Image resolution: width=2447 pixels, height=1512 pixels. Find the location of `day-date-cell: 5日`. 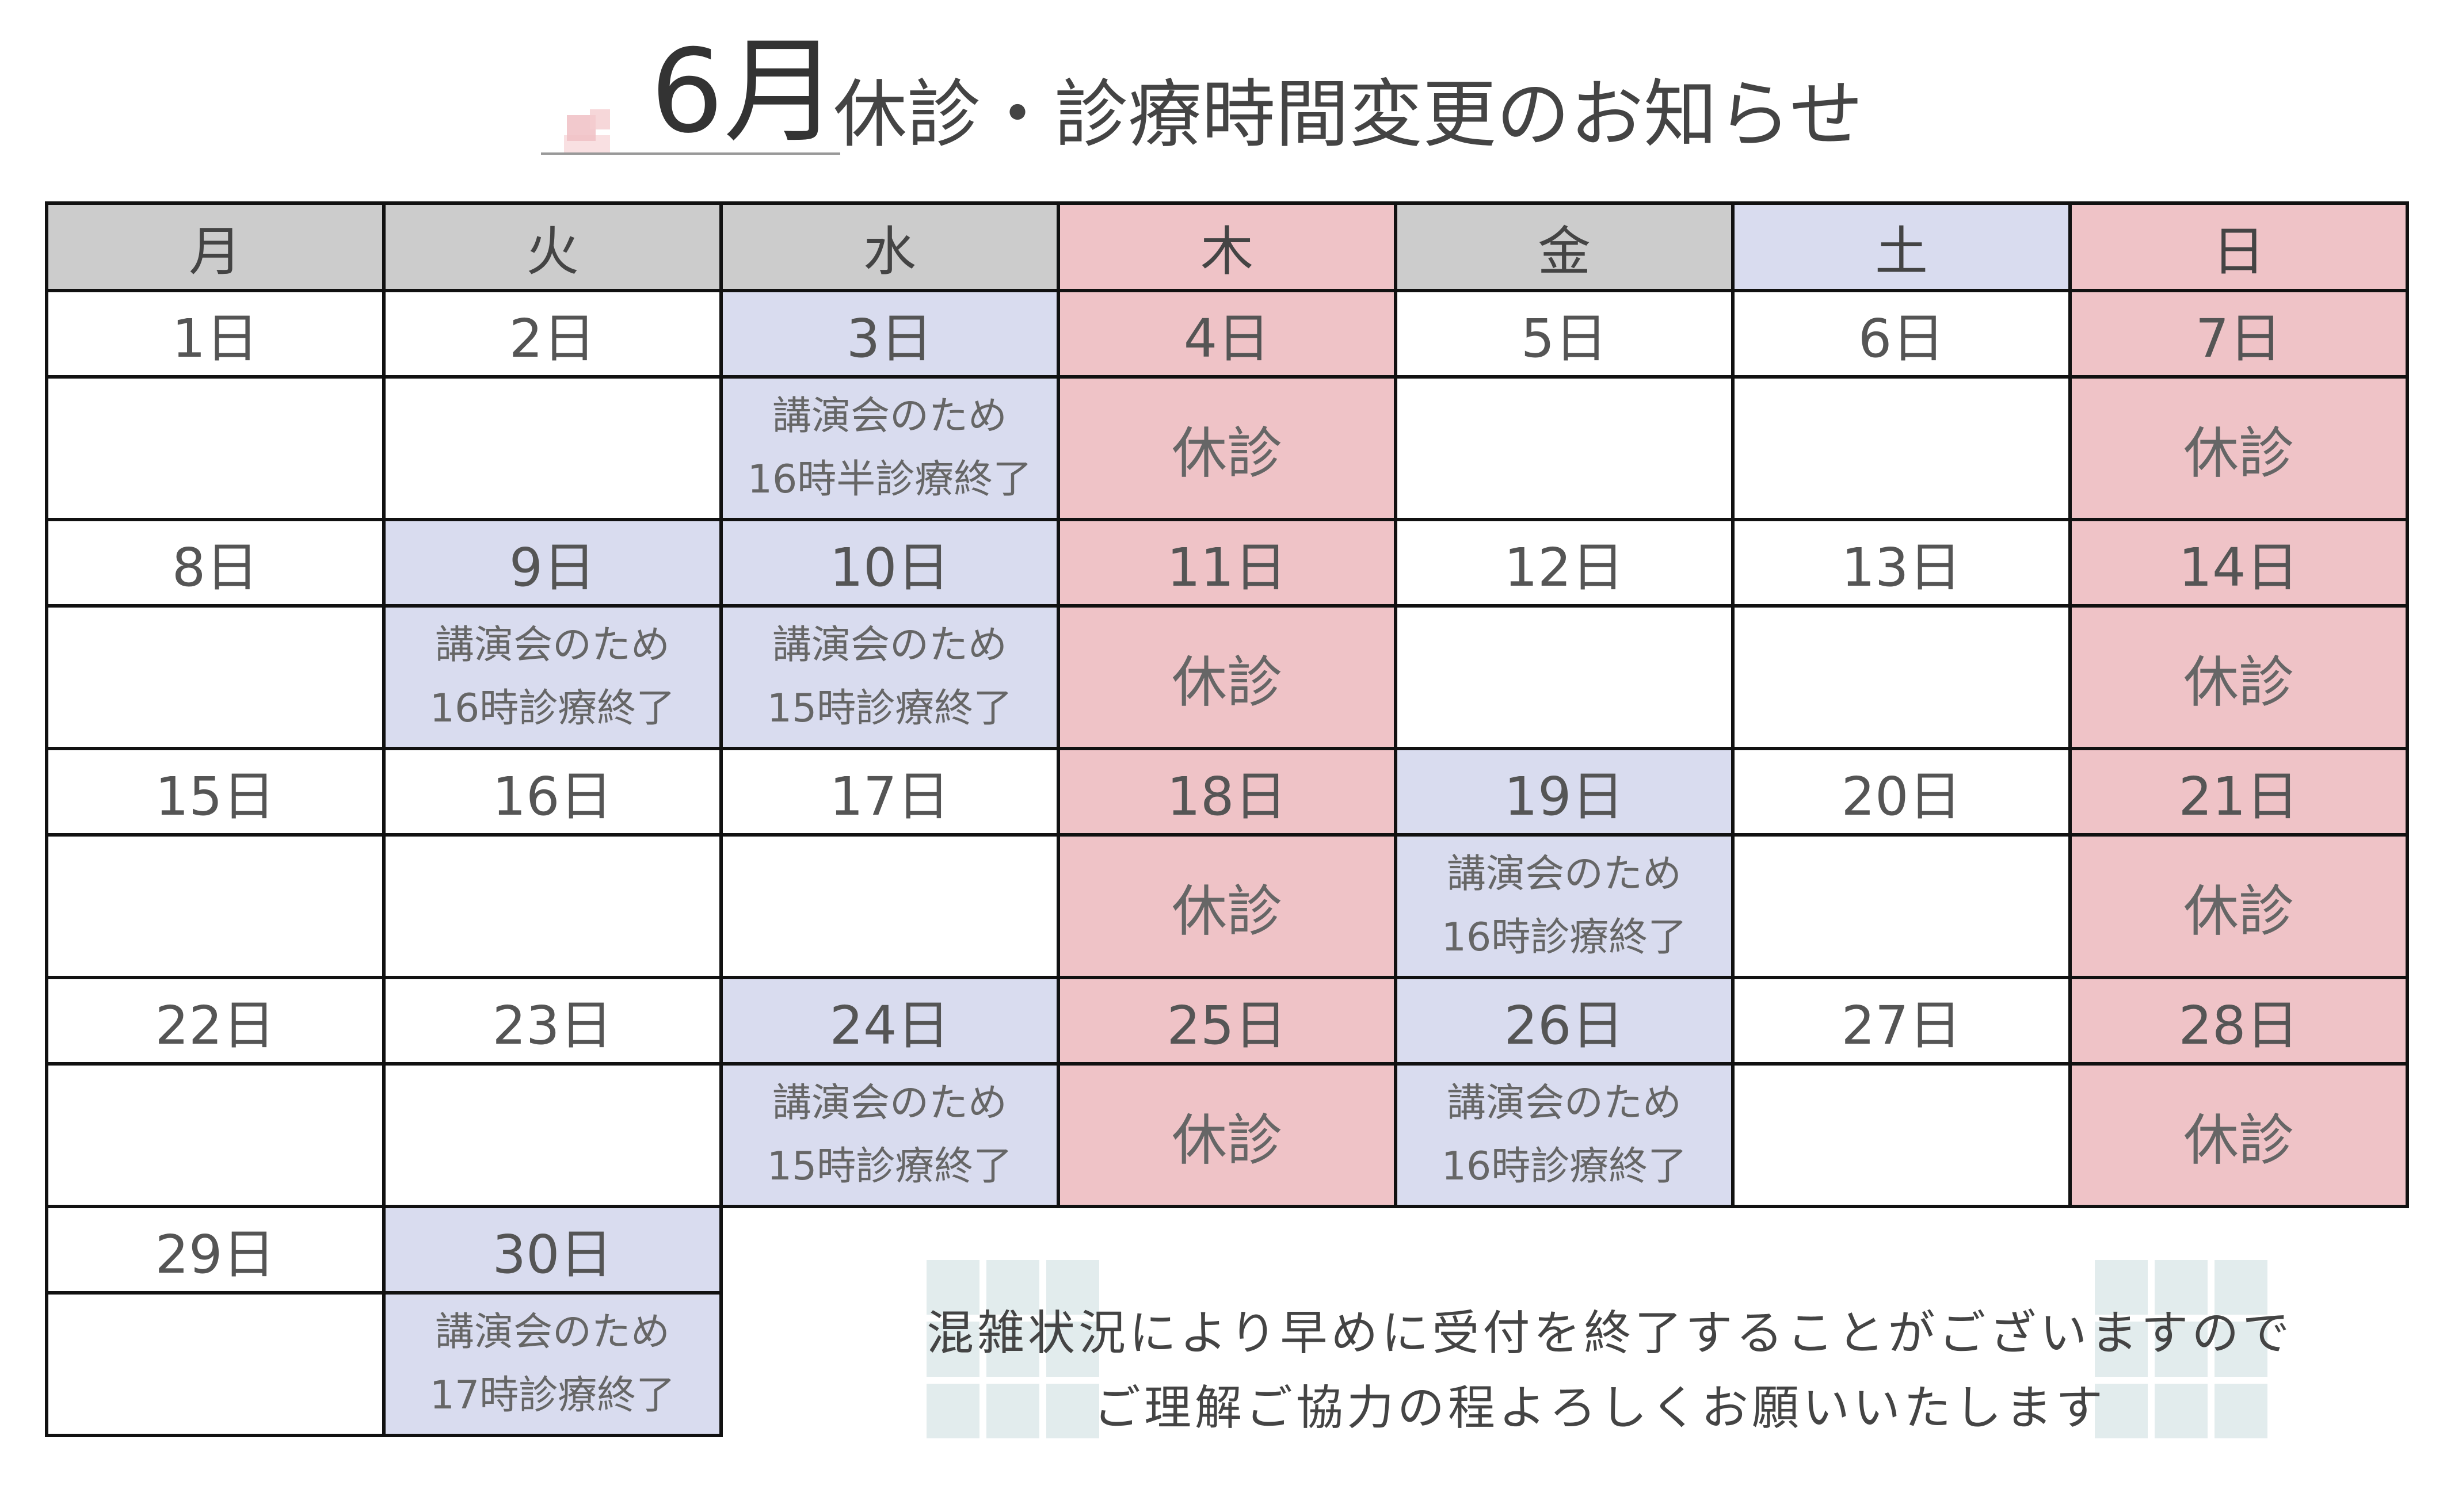

day-date-cell: 5日 is located at coordinates (1564, 334).